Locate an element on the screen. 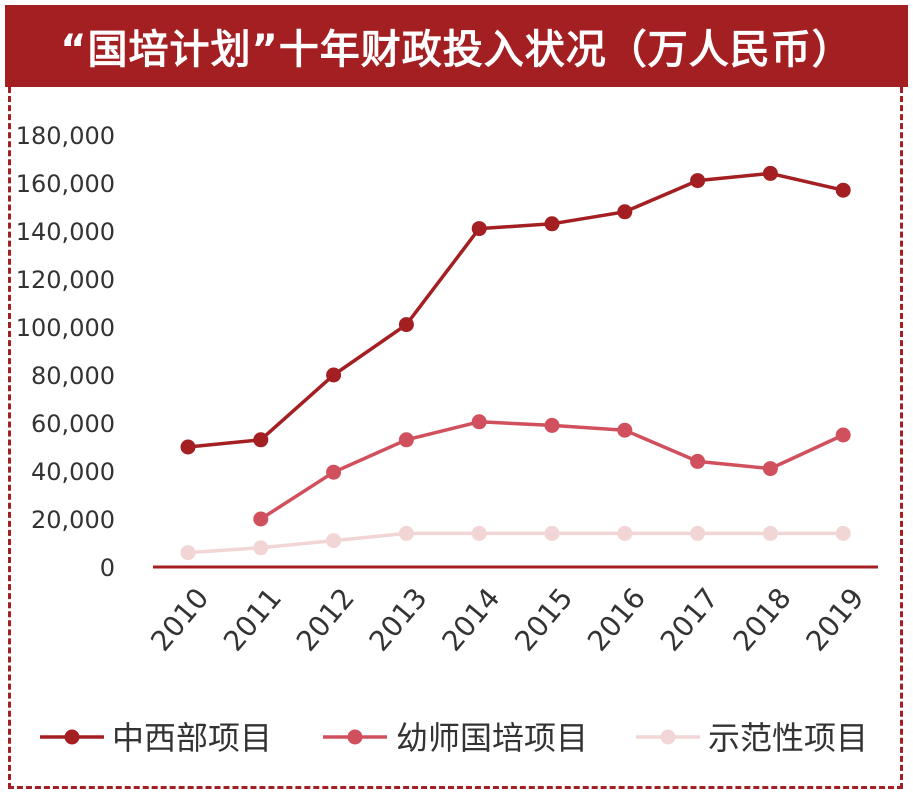  legend-label: 幼师国培项目 is located at coordinates (492, 738).